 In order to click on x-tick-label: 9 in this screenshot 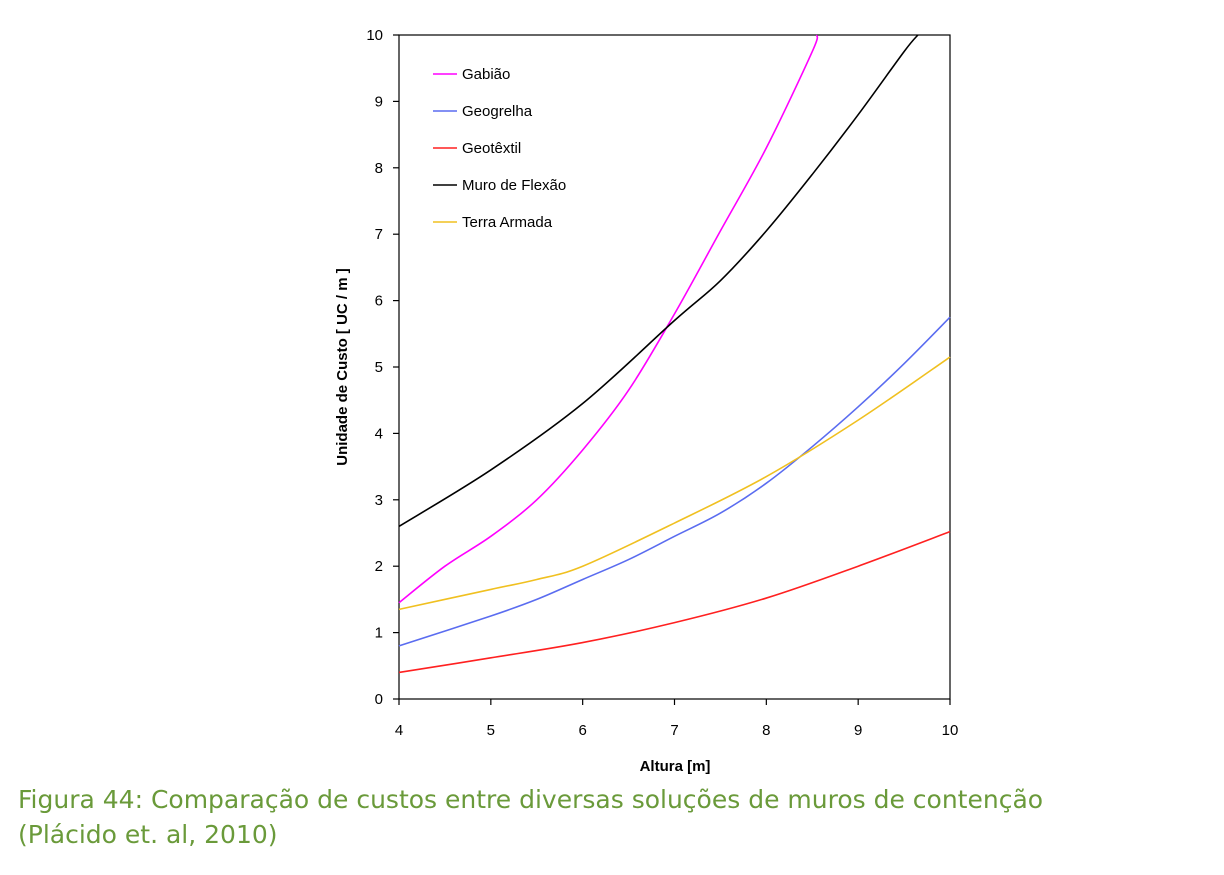, I will do `click(858, 730)`.